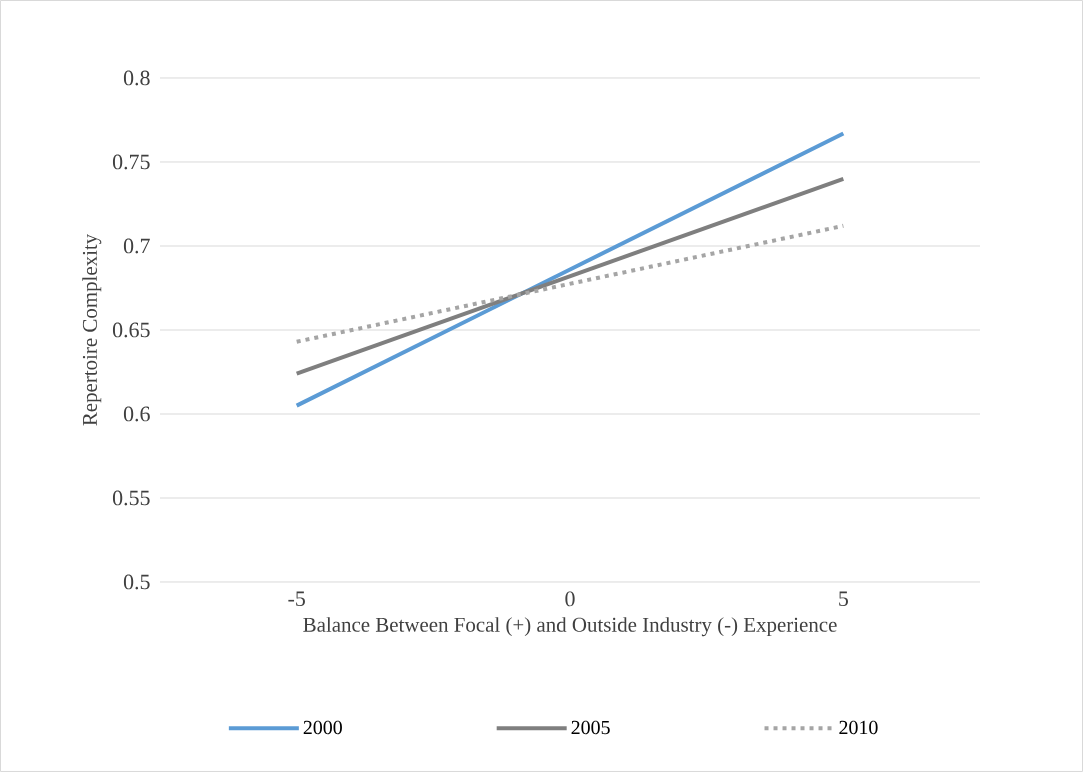 This screenshot has width=1083, height=772. What do you see at coordinates (131, 498) in the screenshot?
I see `y-tick-label: 0.55` at bounding box center [131, 498].